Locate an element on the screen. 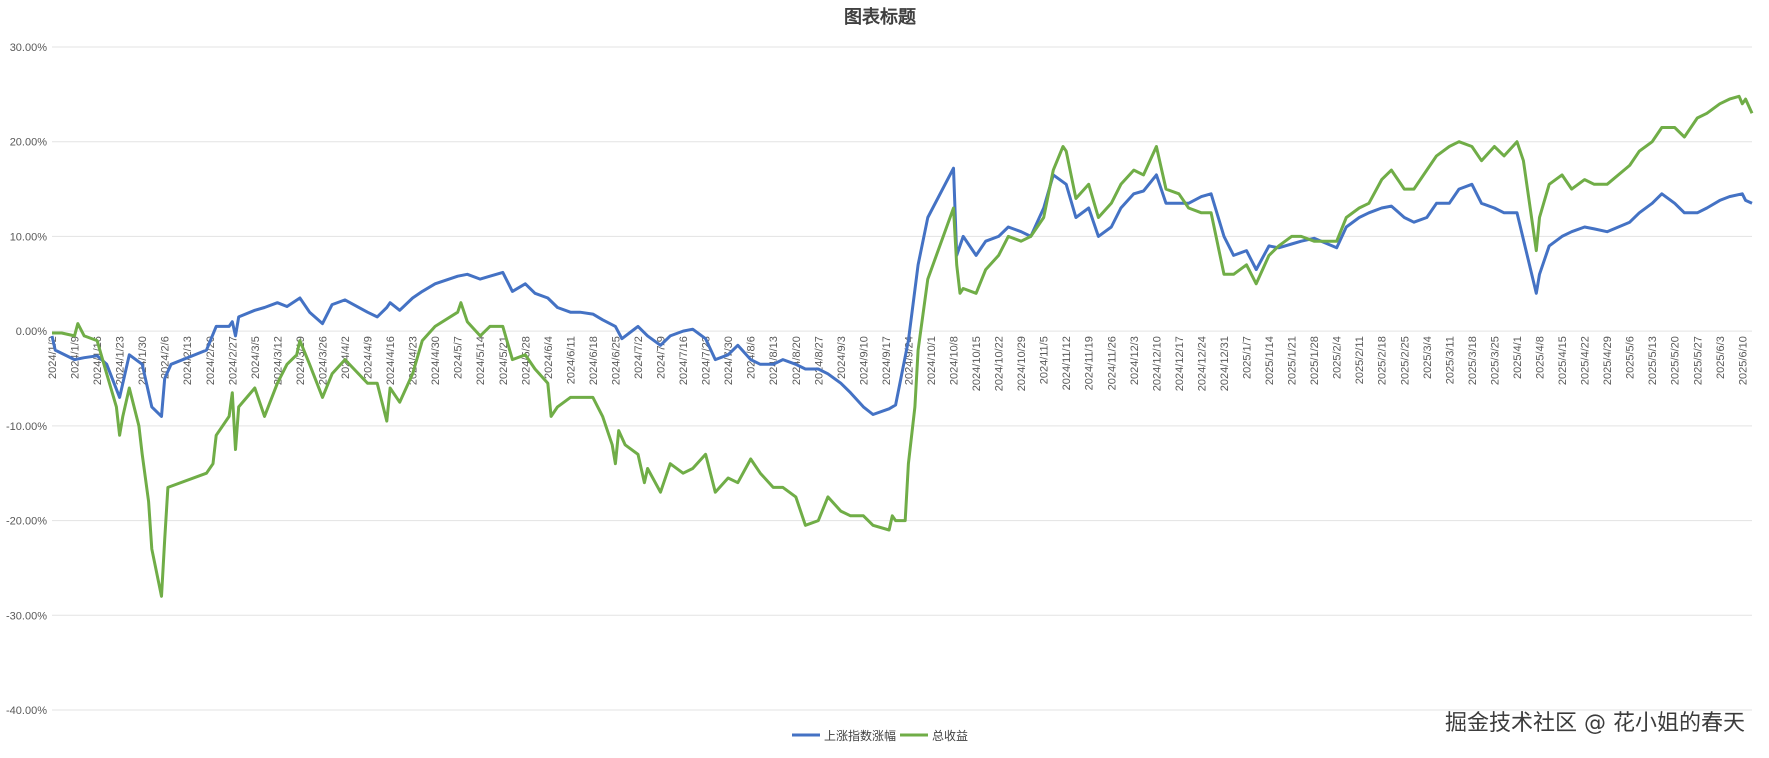 The image size is (1769, 758). x-tick-label: 2024/12/17 is located at coordinates (1180, 363).